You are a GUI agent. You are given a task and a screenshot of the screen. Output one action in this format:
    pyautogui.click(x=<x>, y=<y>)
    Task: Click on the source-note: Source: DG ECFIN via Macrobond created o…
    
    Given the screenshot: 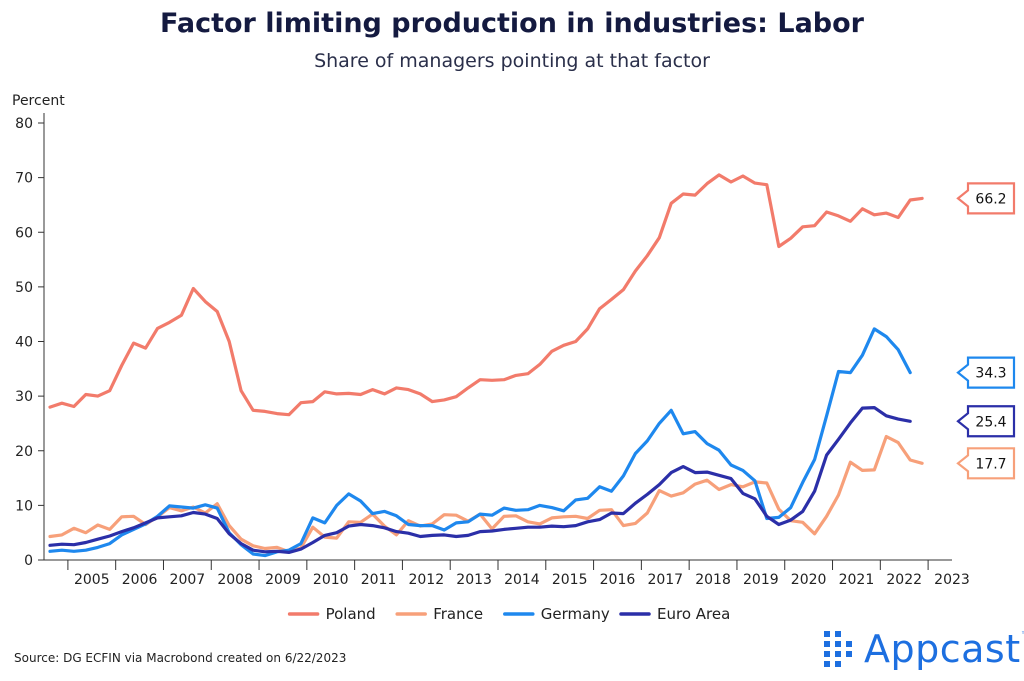 What is the action you would take?
    pyautogui.click(x=180, y=658)
    